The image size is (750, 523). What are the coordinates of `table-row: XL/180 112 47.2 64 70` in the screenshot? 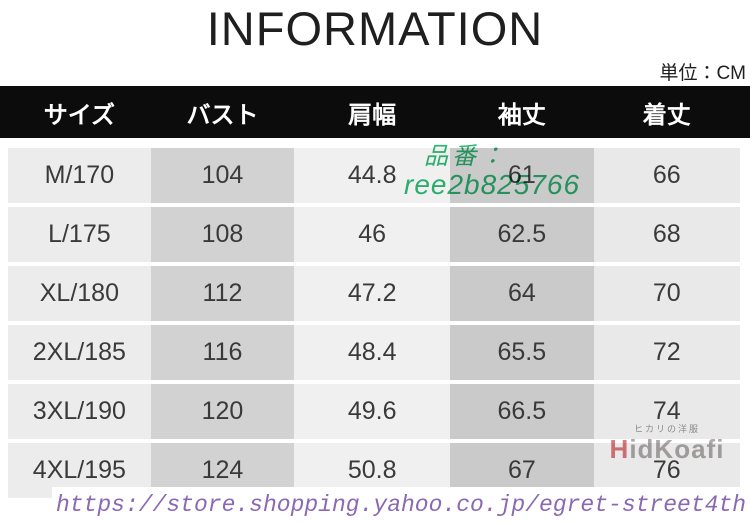 It's located at (374, 293).